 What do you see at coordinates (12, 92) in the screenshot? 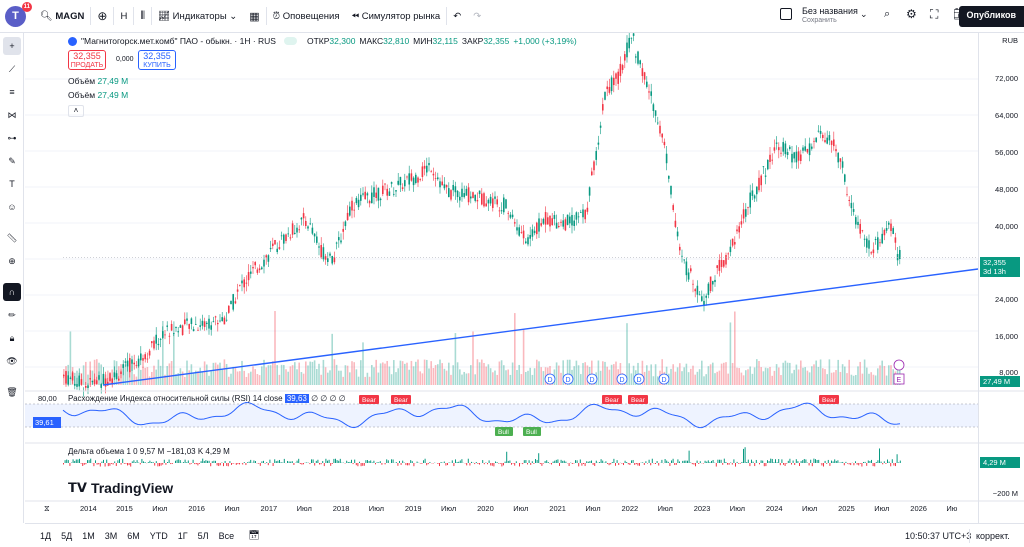
I see `fib-icon: ≡` at bounding box center [12, 92].